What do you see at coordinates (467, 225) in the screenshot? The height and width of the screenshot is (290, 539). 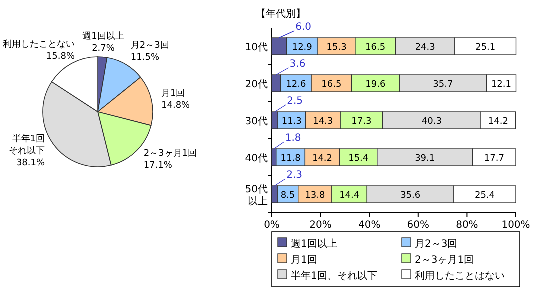 I see `x-tick-label: 80%` at bounding box center [467, 225].